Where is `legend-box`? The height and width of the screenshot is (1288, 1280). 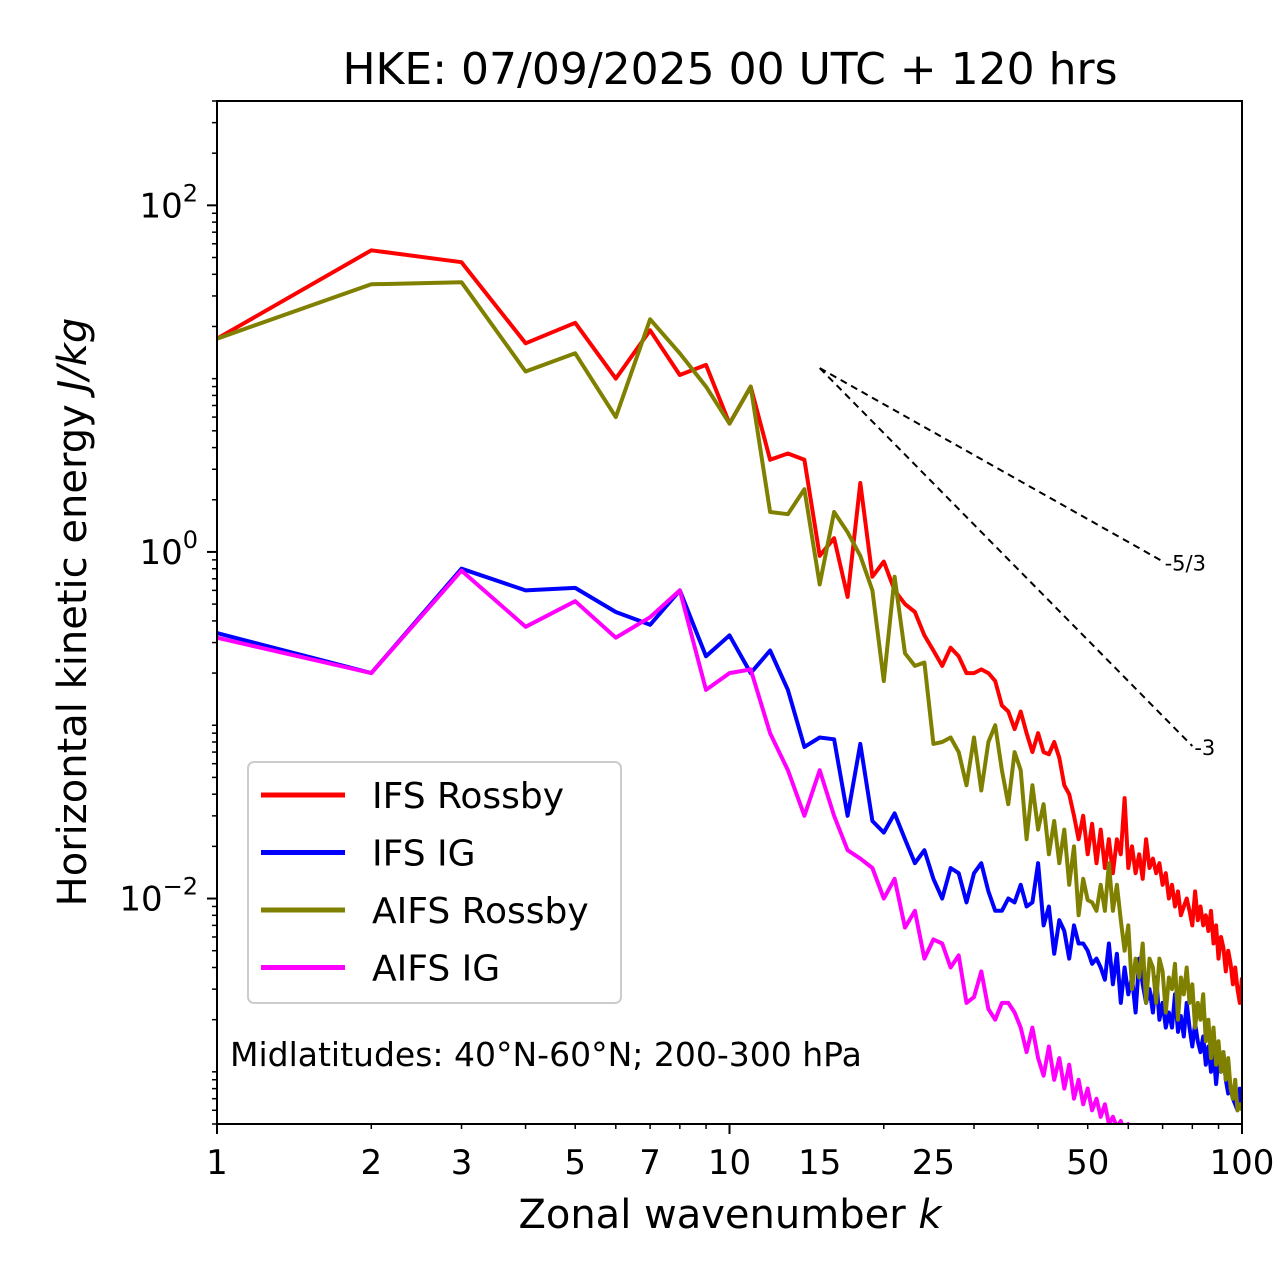 legend-box is located at coordinates (434, 882).